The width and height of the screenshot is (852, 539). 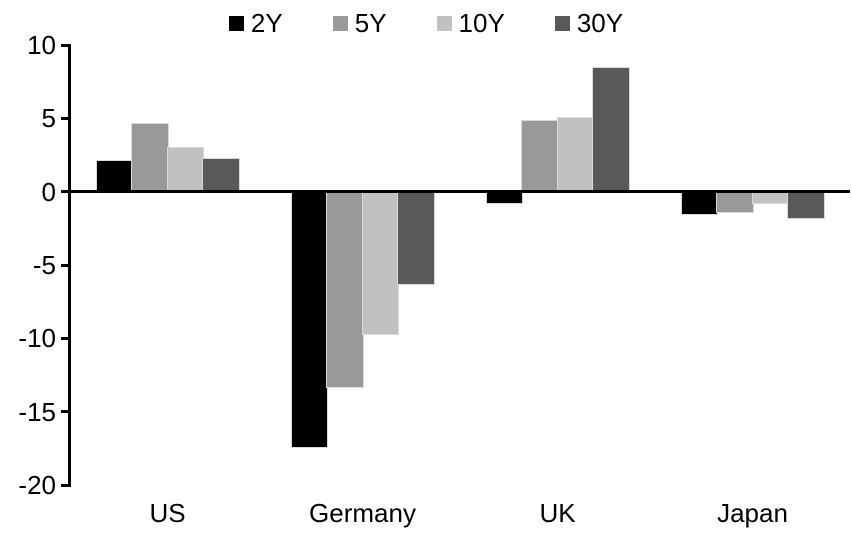 I want to click on legend-item-5y: 5Y, so click(x=359, y=23).